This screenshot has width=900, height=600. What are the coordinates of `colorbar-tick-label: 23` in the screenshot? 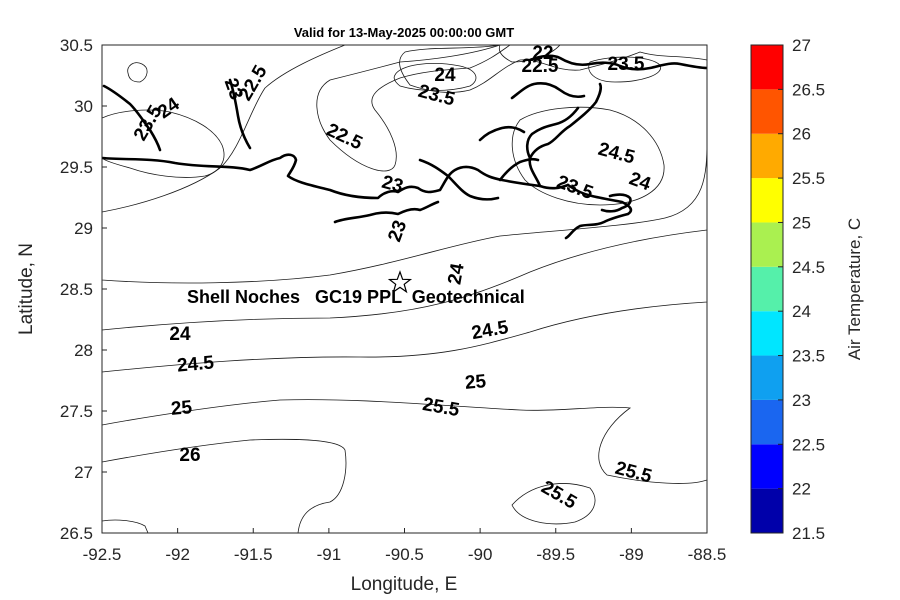 It's located at (801, 400).